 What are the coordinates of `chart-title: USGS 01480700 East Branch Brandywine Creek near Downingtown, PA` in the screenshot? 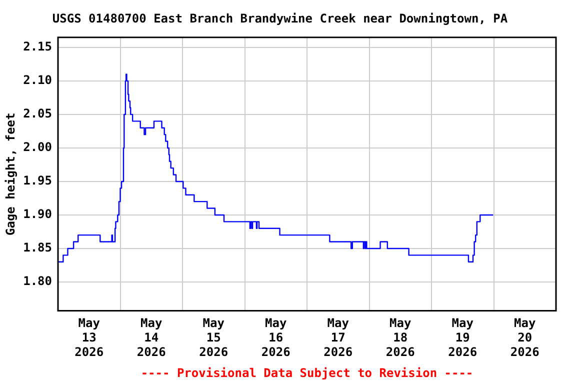 It's located at (280, 18).